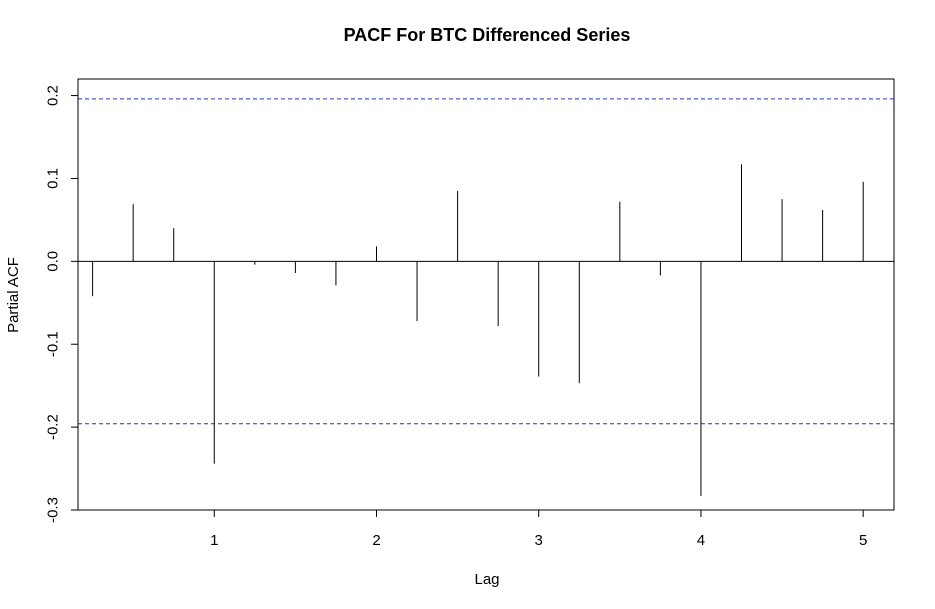 The height and width of the screenshot is (609, 935). Describe the element at coordinates (52, 95) in the screenshot. I see `y-tick-label: 0.2` at that location.